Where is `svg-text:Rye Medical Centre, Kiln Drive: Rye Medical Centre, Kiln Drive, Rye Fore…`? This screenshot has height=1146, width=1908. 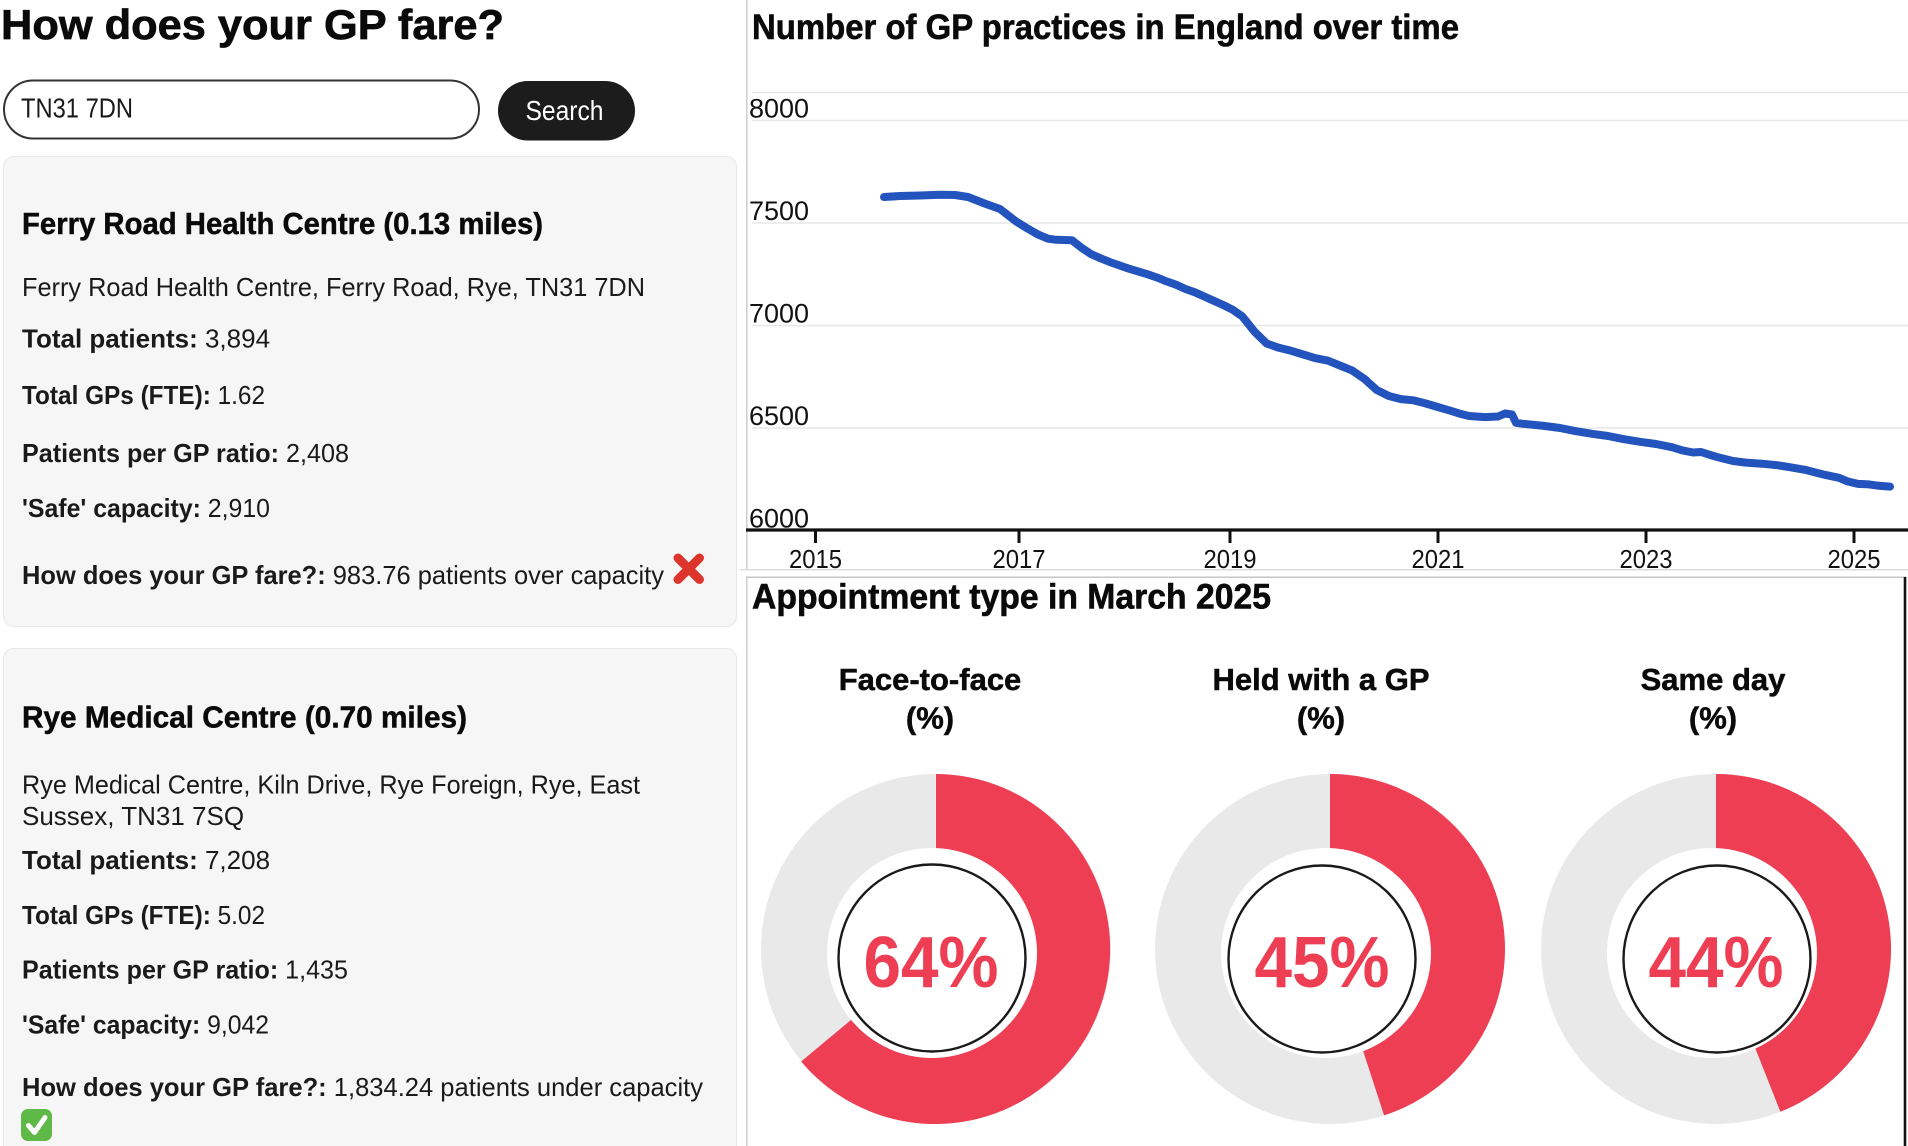 svg-text:Rye Medical Centre, Kiln Drive: Rye Medical Centre, Kiln Drive, Rye Fore… is located at coordinates (331, 785).